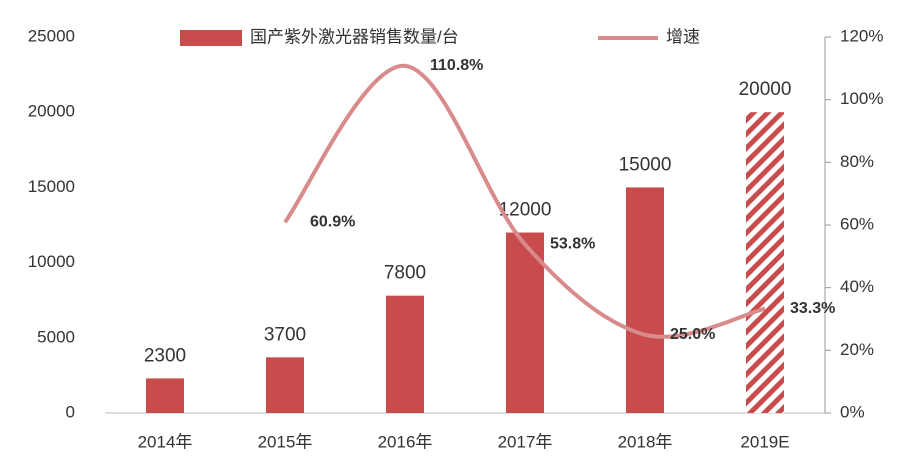 This screenshot has height=476, width=907. What do you see at coordinates (683, 36) in the screenshot?
I see `legend-label: 增速` at bounding box center [683, 36].